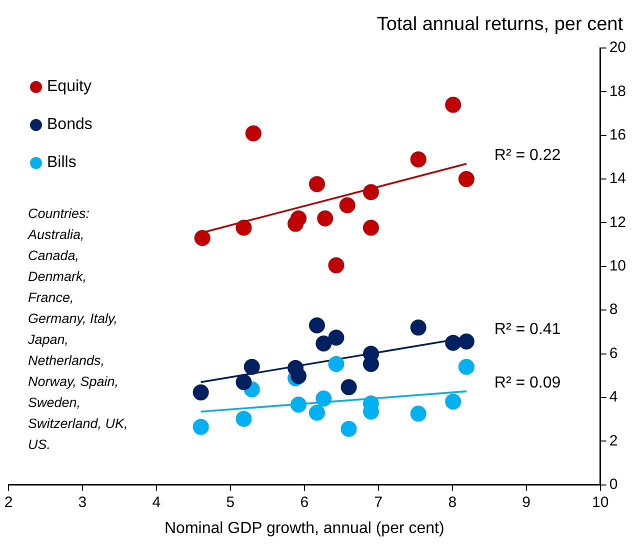 This screenshot has height=546, width=633. What do you see at coordinates (617, 91) in the screenshot?
I see `y-tick-label: 18` at bounding box center [617, 91].